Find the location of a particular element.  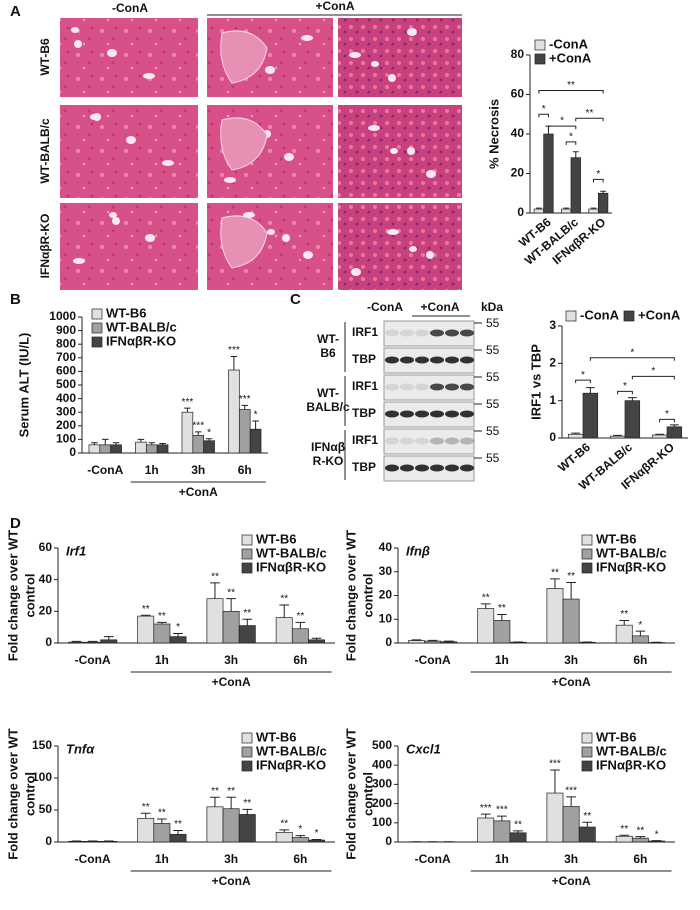

panel-label: D is located at coordinates (15, 523).